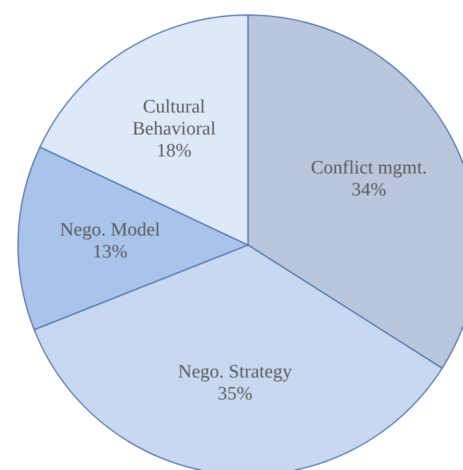 The image size is (463, 470). Describe the element at coordinates (369, 189) in the screenshot. I see `data-label: 34%` at that location.